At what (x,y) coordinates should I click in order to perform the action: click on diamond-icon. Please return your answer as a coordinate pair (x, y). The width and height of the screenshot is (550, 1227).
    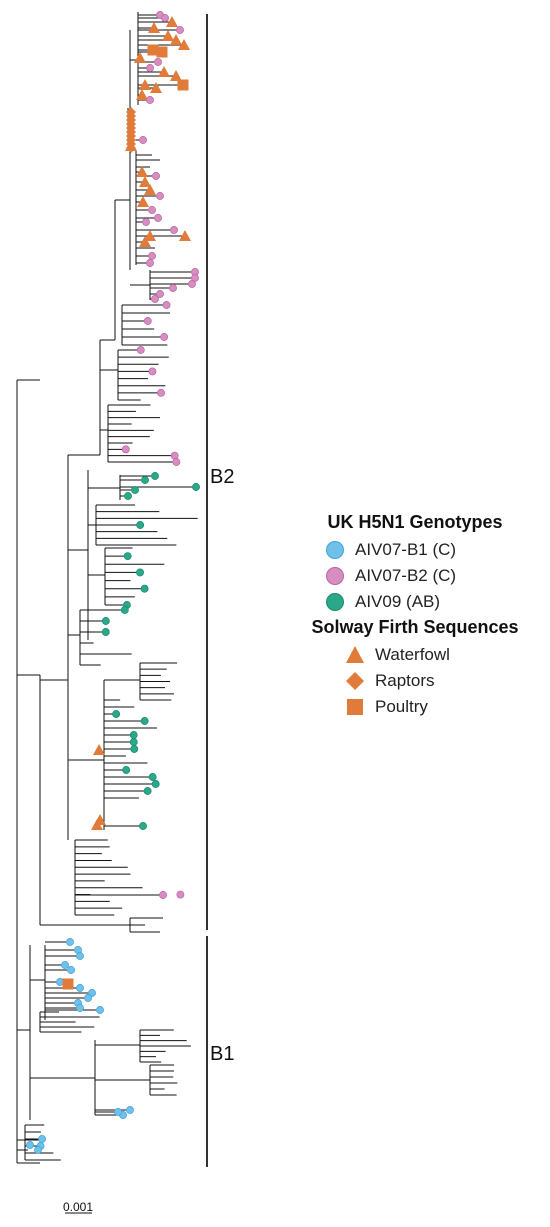
    Looking at the image, I should click on (355, 681).